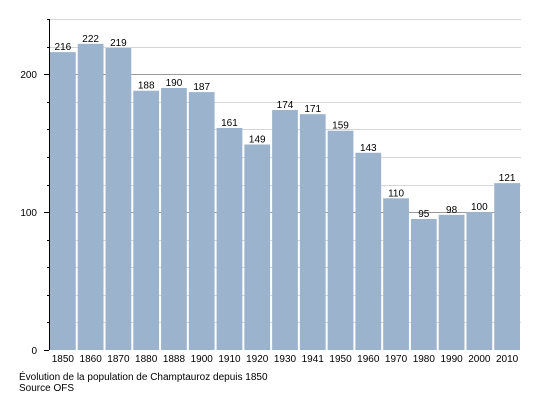 The width and height of the screenshot is (550, 400). What do you see at coordinates (479, 359) in the screenshot?
I see `x-tick-label-2000: 2000` at bounding box center [479, 359].